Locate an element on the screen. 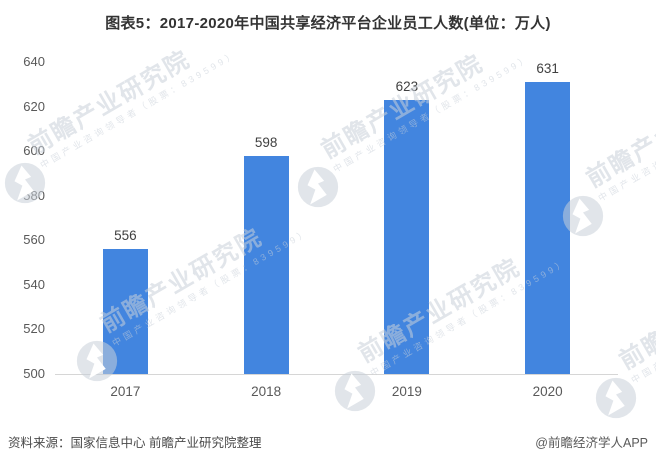  bar-value-label: 631 is located at coordinates (547, 69).